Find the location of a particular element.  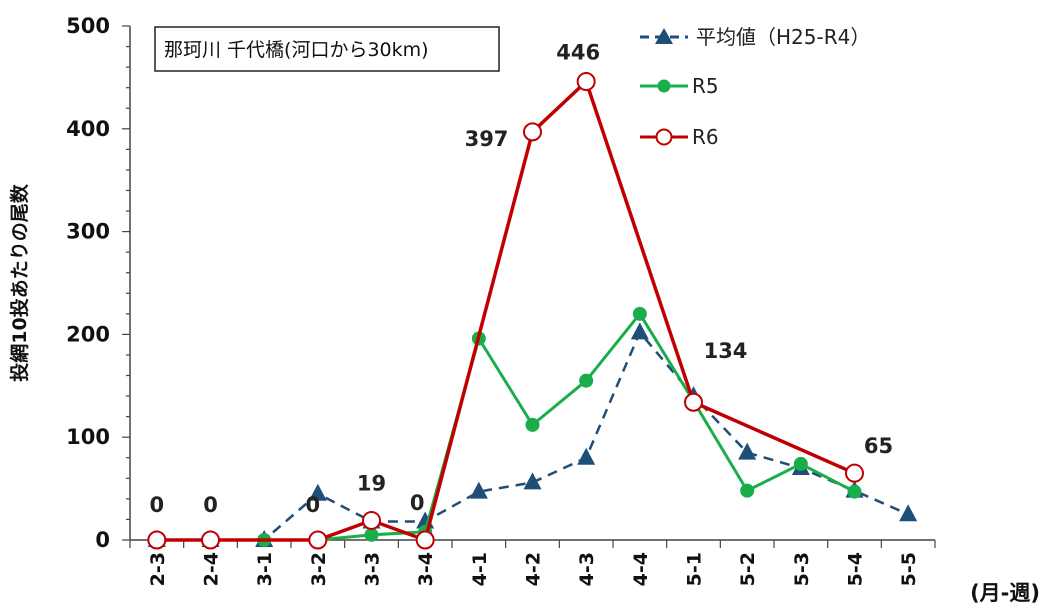

data-label: 397 is located at coordinates (487, 139).